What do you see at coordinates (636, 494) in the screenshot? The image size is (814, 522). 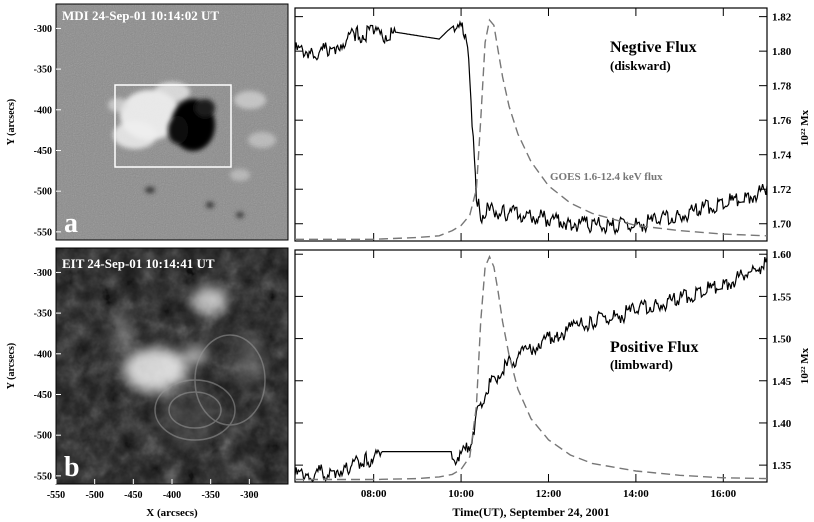 I see `bottom-xtick-label: 14:00` at bounding box center [636, 494].